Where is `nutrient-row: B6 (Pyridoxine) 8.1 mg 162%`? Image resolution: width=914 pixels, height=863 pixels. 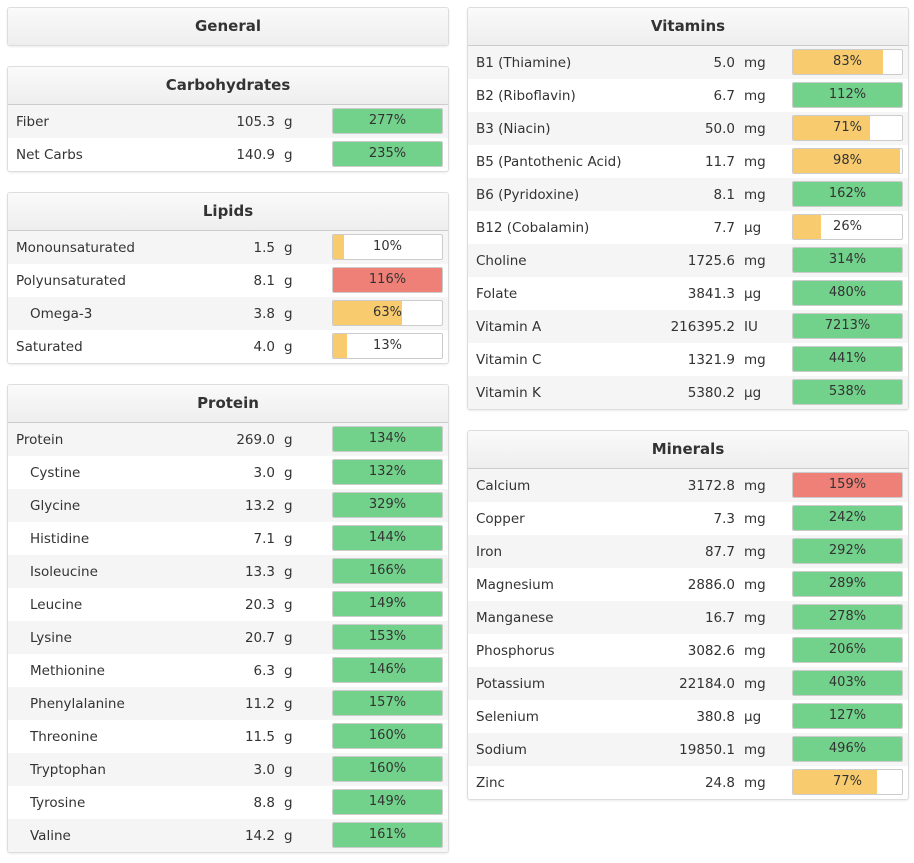 nutrient-row: B6 (Pyridoxine) 8.1 mg 162% is located at coordinates (688, 194).